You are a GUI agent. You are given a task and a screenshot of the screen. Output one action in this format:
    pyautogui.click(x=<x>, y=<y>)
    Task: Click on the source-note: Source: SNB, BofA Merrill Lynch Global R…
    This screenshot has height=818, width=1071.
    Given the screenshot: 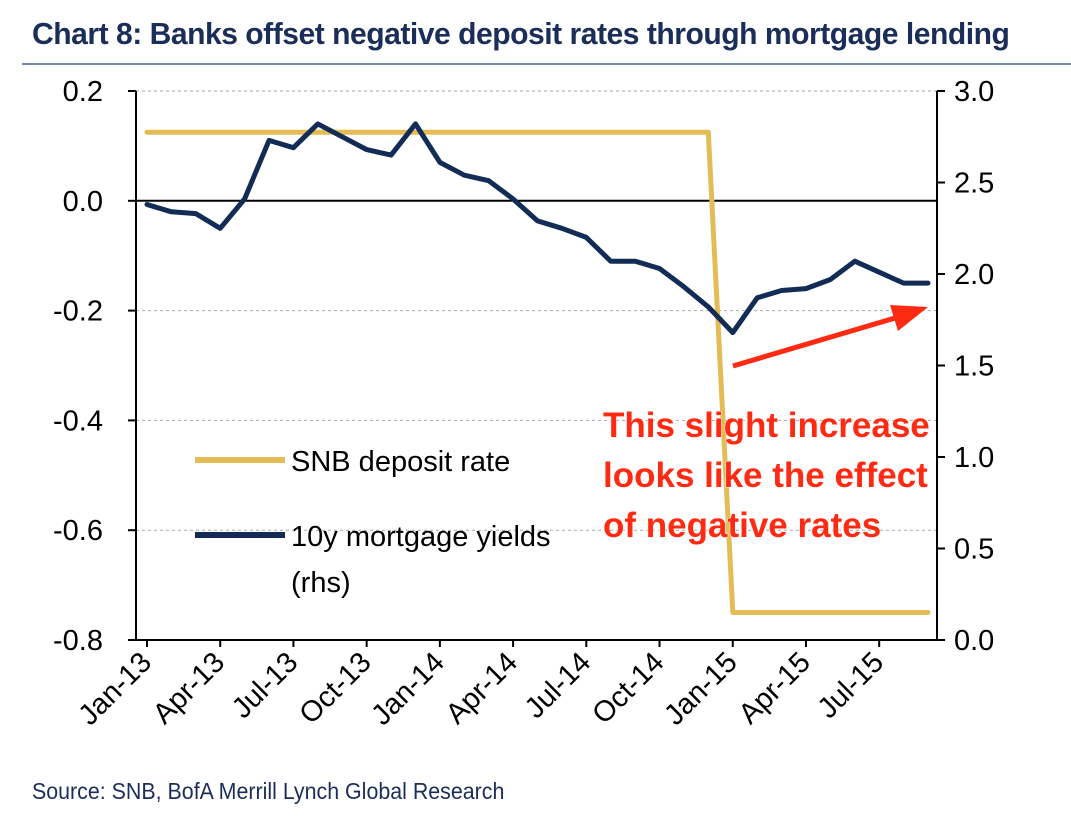 What is the action you would take?
    pyautogui.click(x=268, y=791)
    